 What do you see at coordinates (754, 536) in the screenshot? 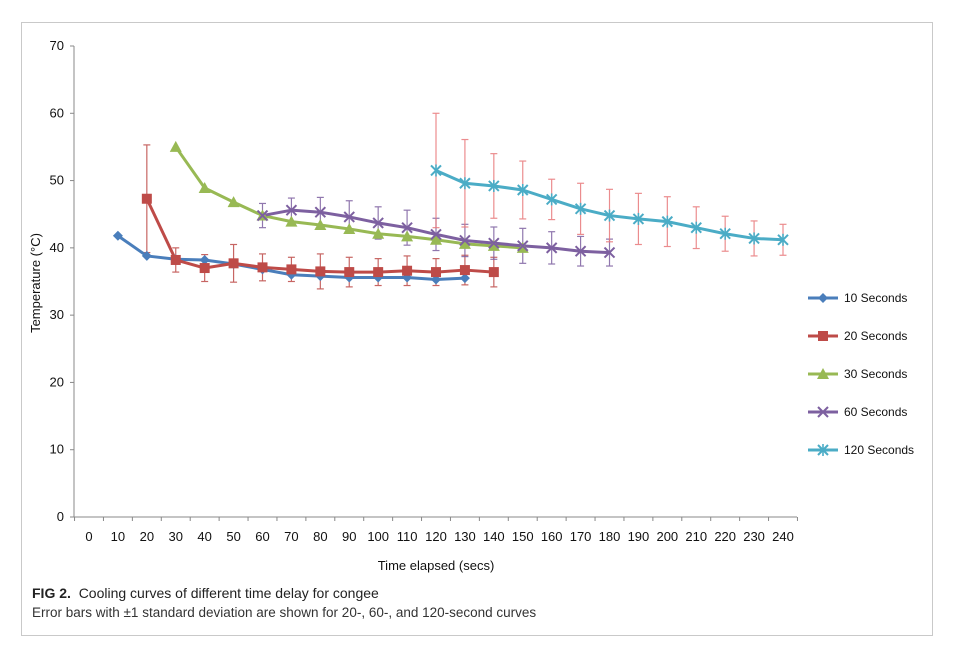
I see `x-tick-label: 230` at bounding box center [754, 536].